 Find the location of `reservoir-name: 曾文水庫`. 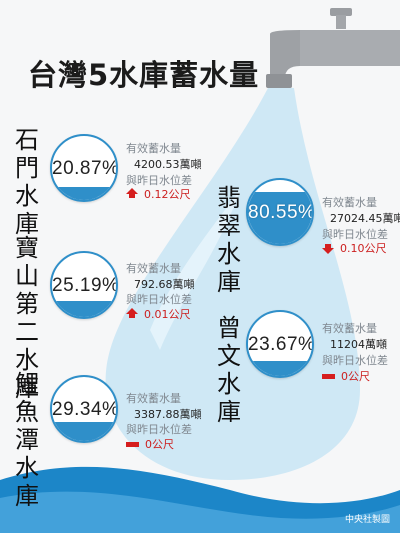

reservoir-name: 曾文水庫 is located at coordinates (229, 370).